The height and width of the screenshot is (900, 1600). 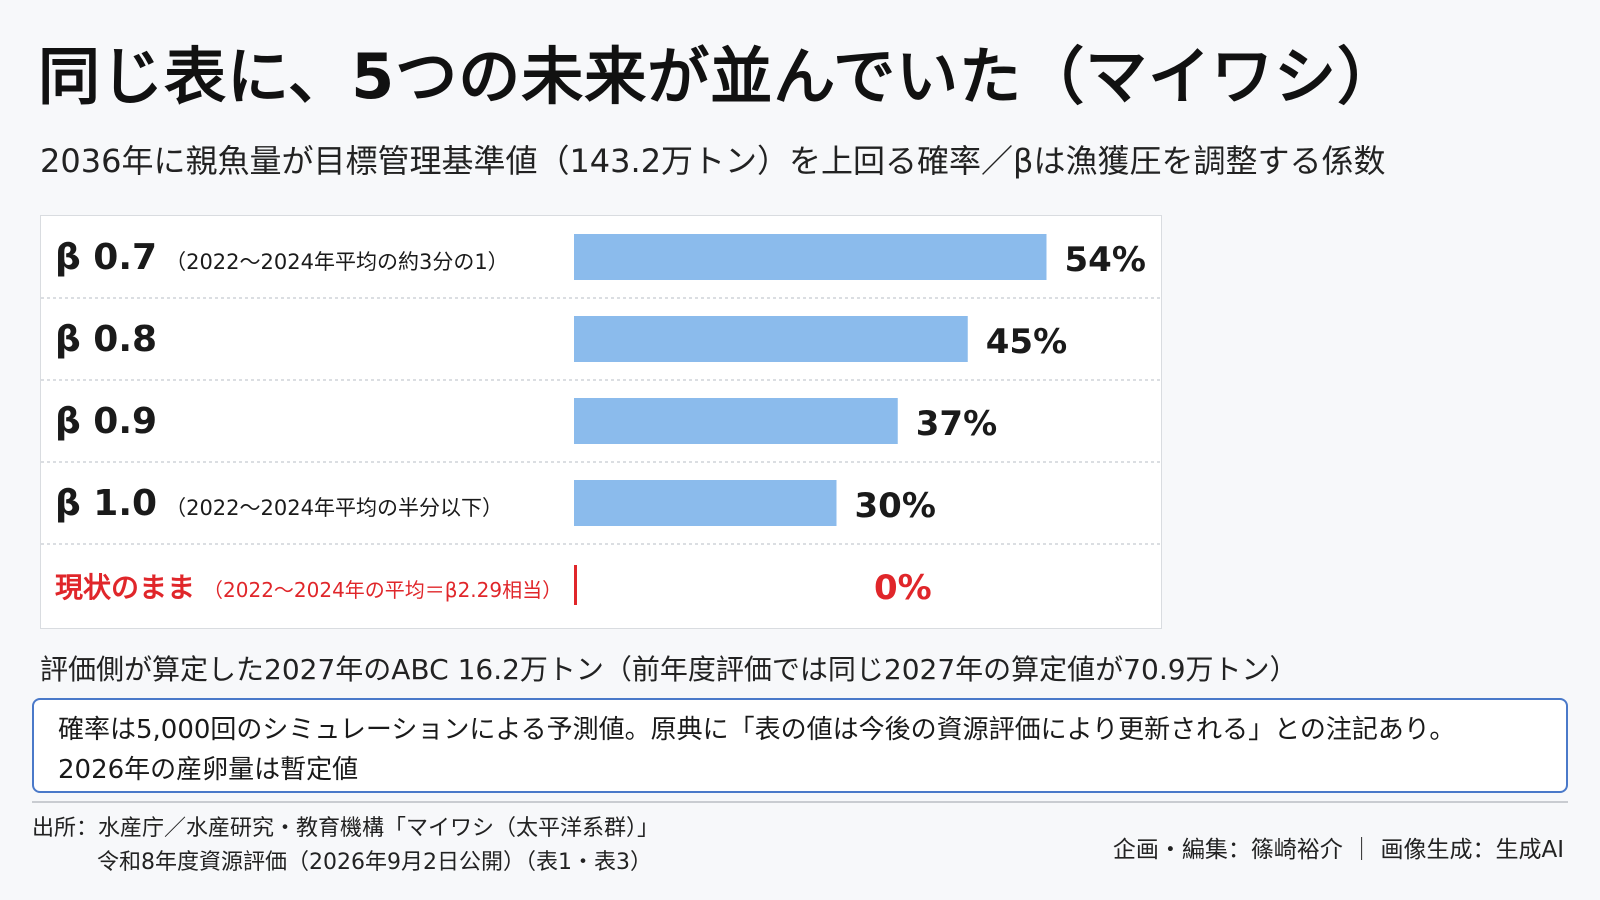 What do you see at coordinates (337, 262) in the screenshot?
I see `category-label-sub: （2022～2024年平均の約3分の1）` at bounding box center [337, 262].